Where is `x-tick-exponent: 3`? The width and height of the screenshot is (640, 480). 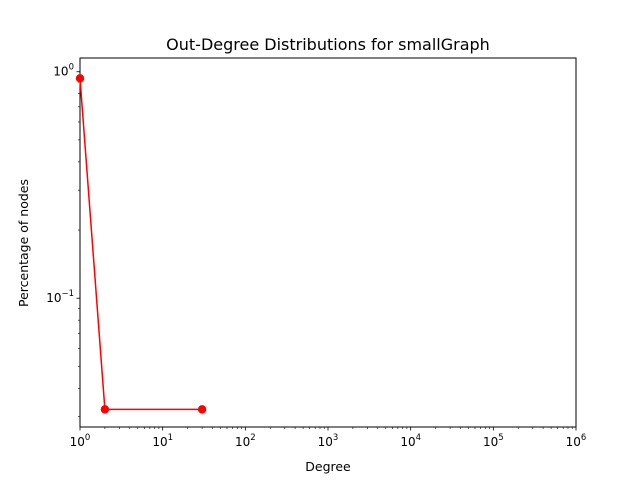
x-tick-exponent: 3 is located at coordinates (335, 438).